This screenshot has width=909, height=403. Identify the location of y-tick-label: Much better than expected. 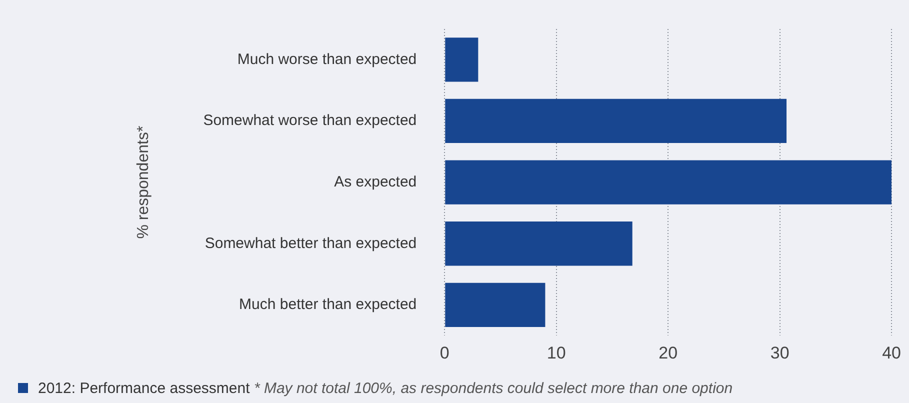
(328, 305).